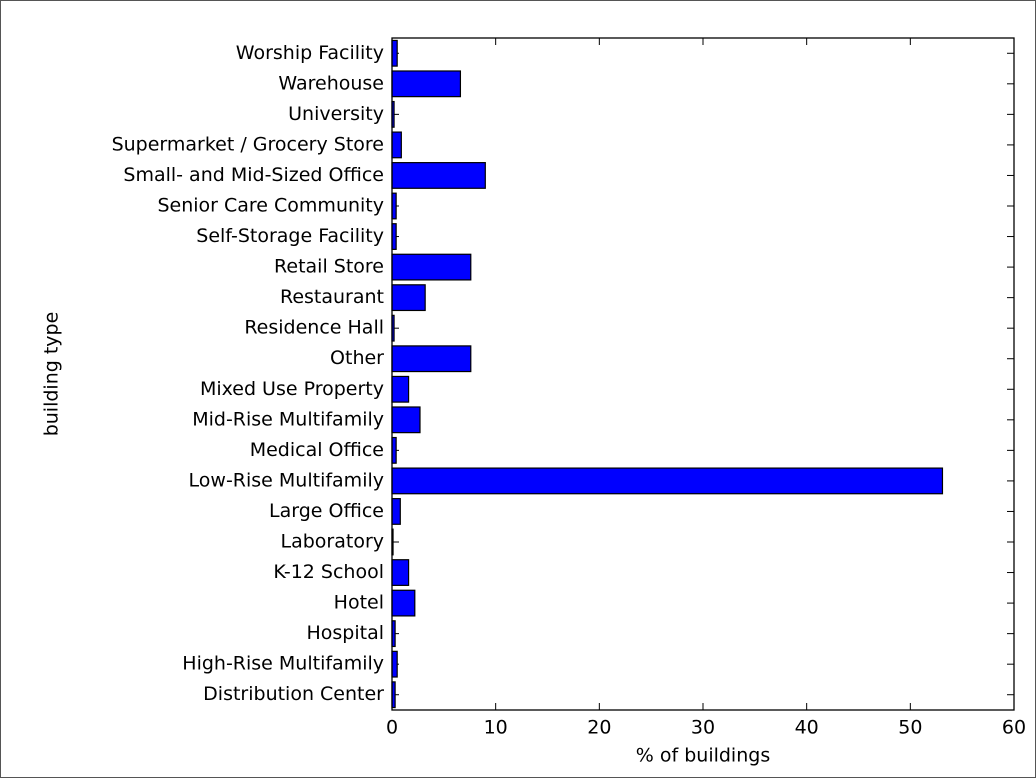 The height and width of the screenshot is (778, 1036). I want to click on y-tick-label: Supermarket / Grocery Store, so click(248, 144).